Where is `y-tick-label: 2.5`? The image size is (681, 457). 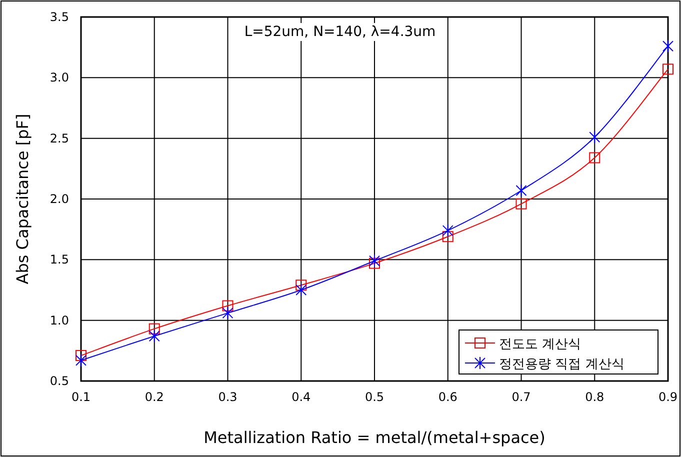
y-tick-label: 2.5 is located at coordinates (59, 138).